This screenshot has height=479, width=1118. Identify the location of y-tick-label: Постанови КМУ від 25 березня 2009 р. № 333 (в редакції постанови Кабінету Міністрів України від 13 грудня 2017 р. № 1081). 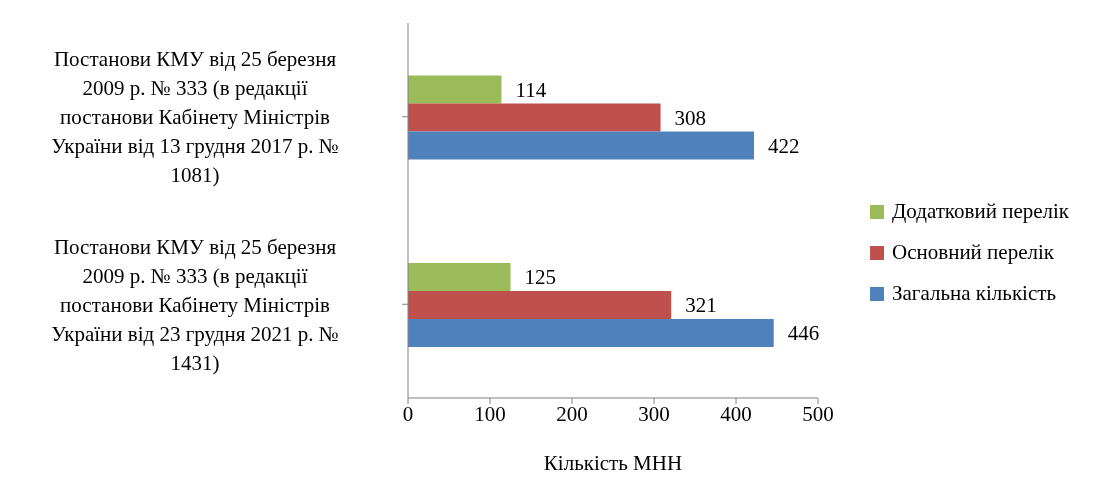
(195, 117).